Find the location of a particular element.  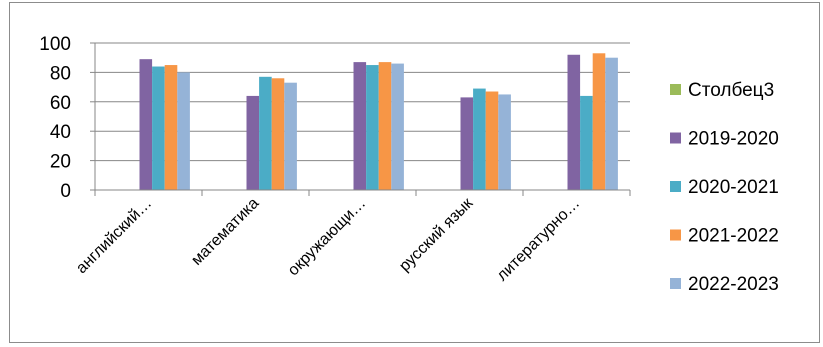

y-tick-label: 80 is located at coordinates (60, 73).